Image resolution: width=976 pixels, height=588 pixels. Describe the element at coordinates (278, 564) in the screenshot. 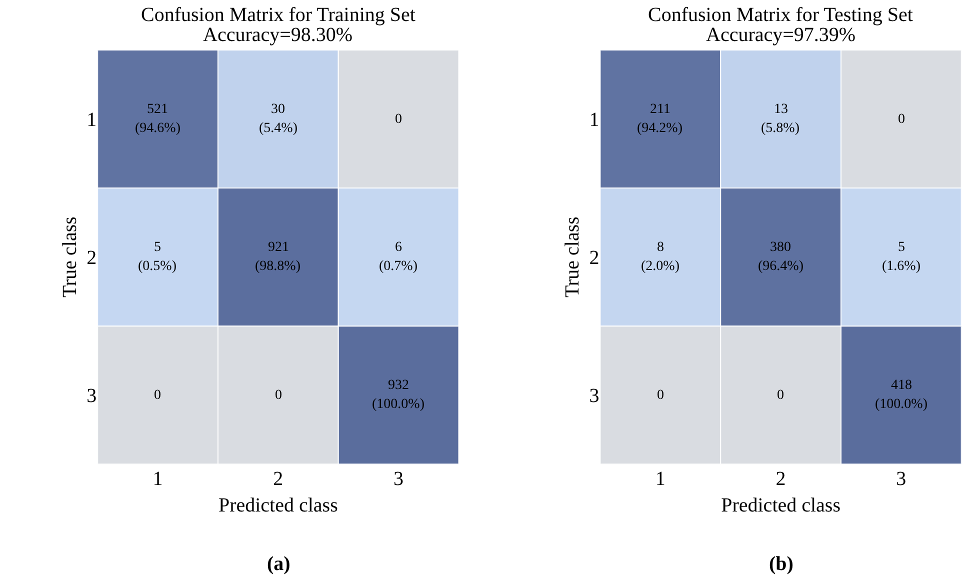

I see `text: (a)` at that location.